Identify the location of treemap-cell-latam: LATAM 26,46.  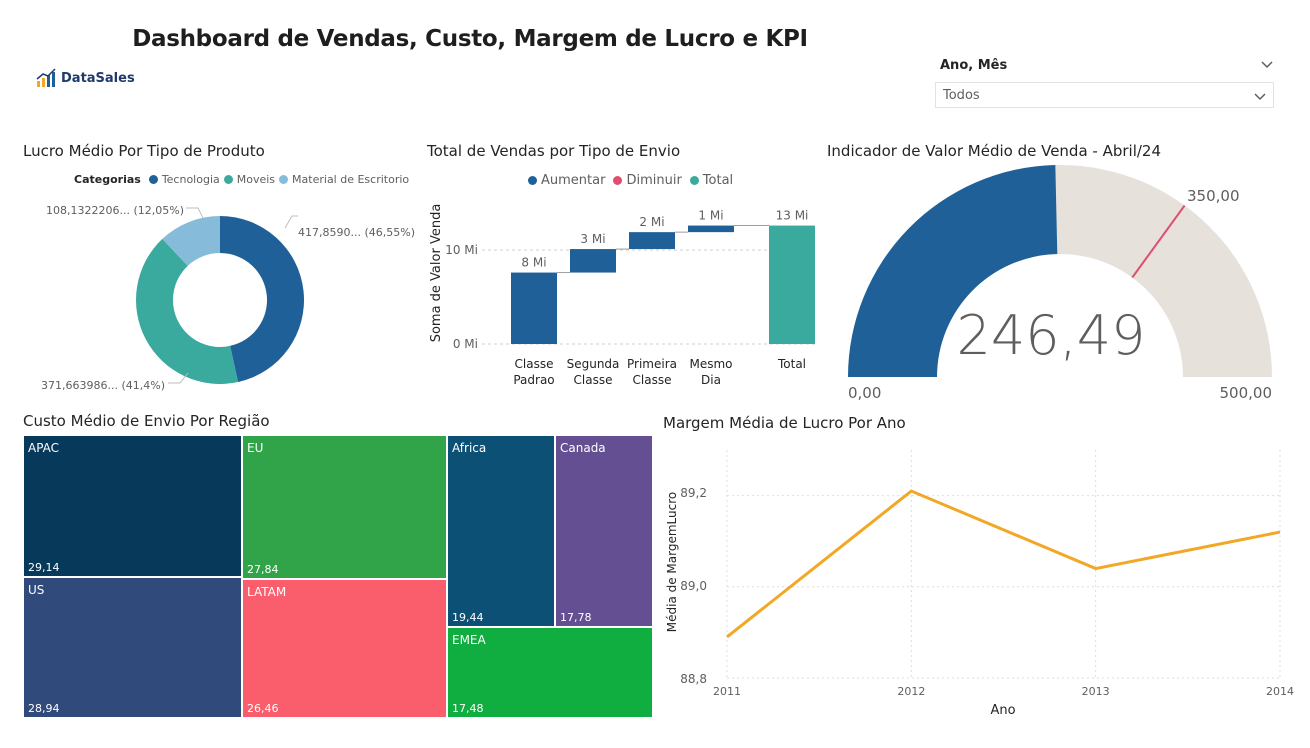
(344, 648).